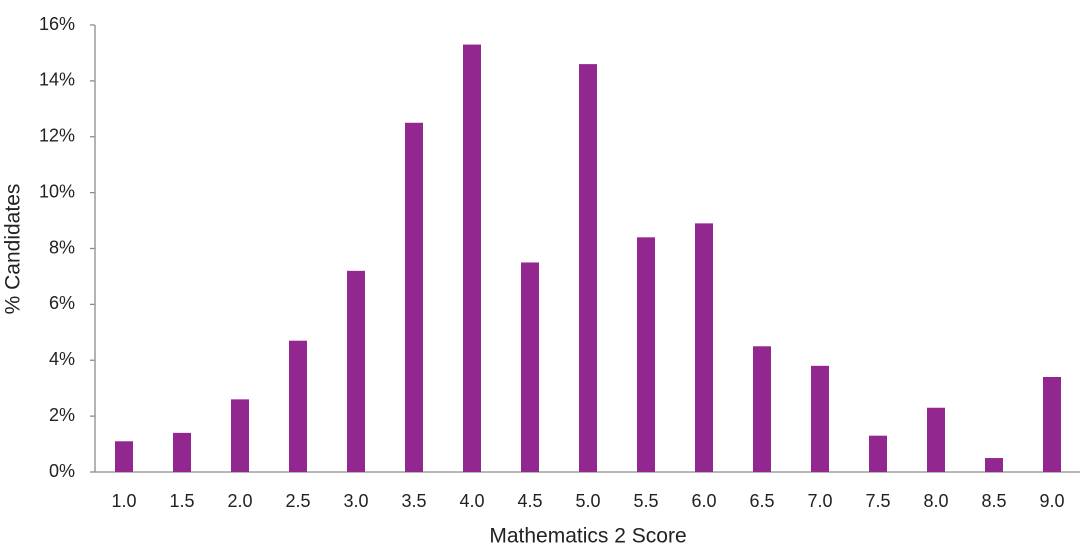  Describe the element at coordinates (239, 501) in the screenshot. I see `x-tick-label: 2.0` at that location.